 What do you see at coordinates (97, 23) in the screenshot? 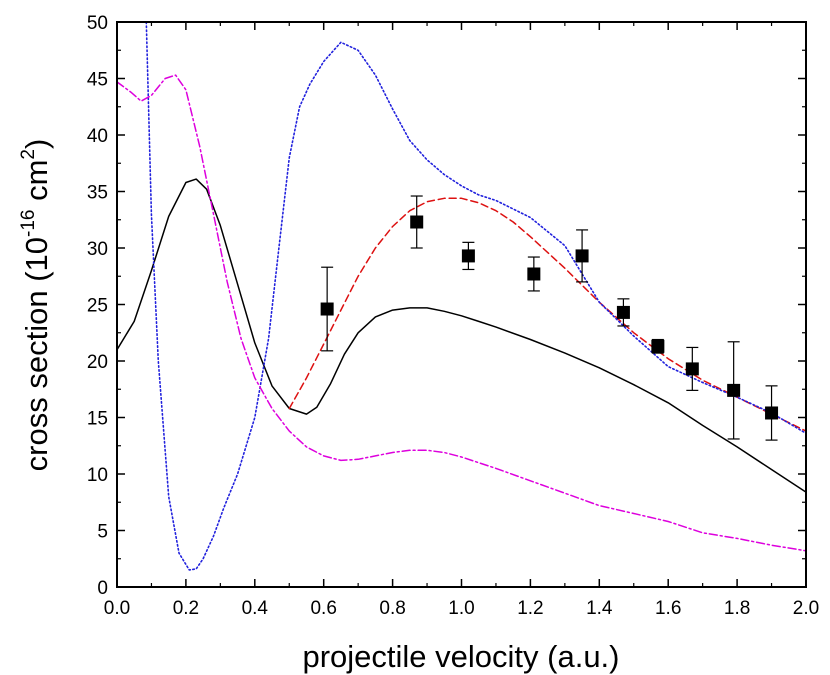
I see `y-tick-label-50: 50` at bounding box center [97, 23].